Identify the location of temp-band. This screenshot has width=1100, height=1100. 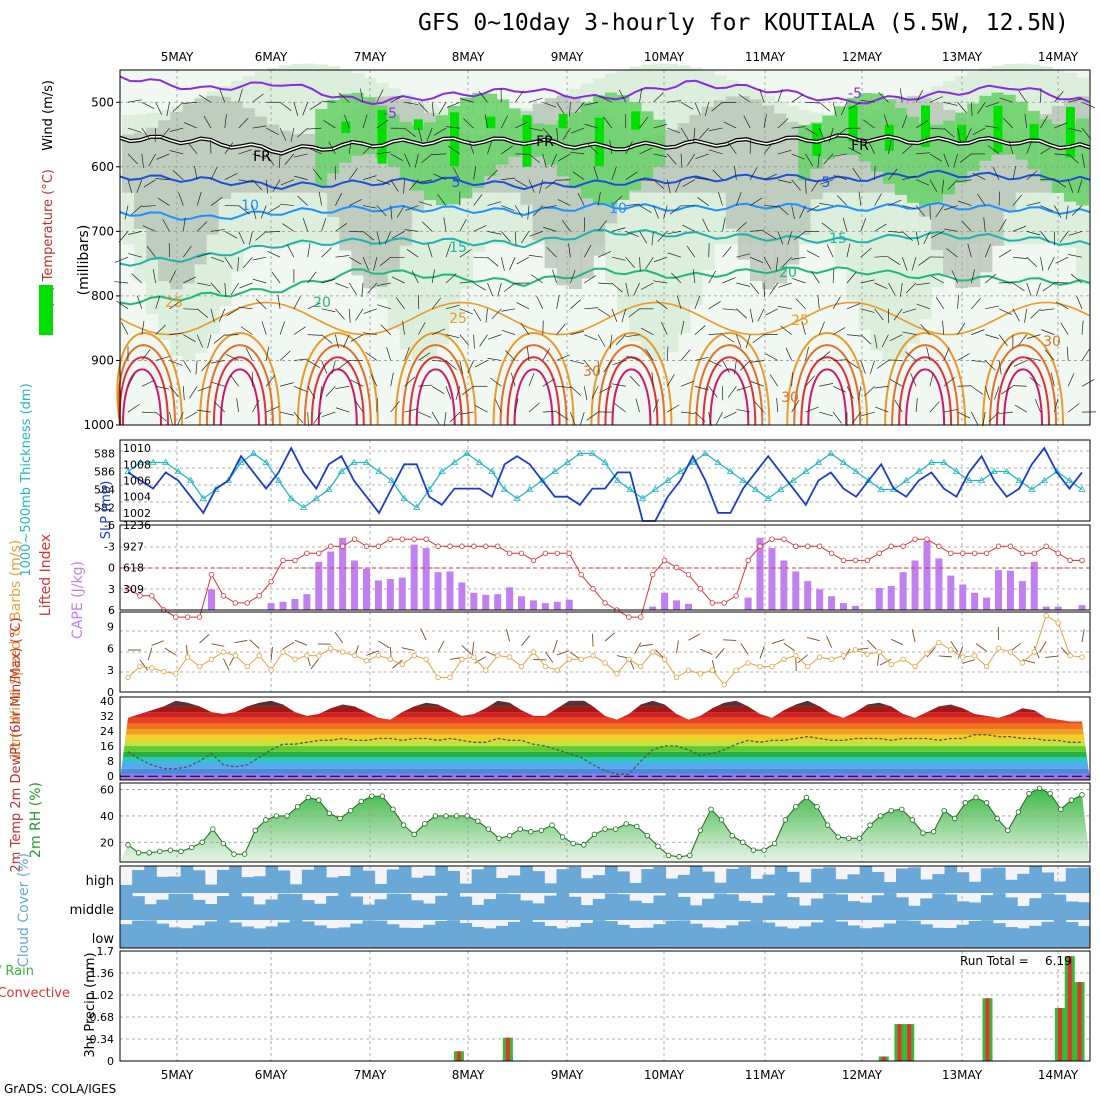
(605, 754).